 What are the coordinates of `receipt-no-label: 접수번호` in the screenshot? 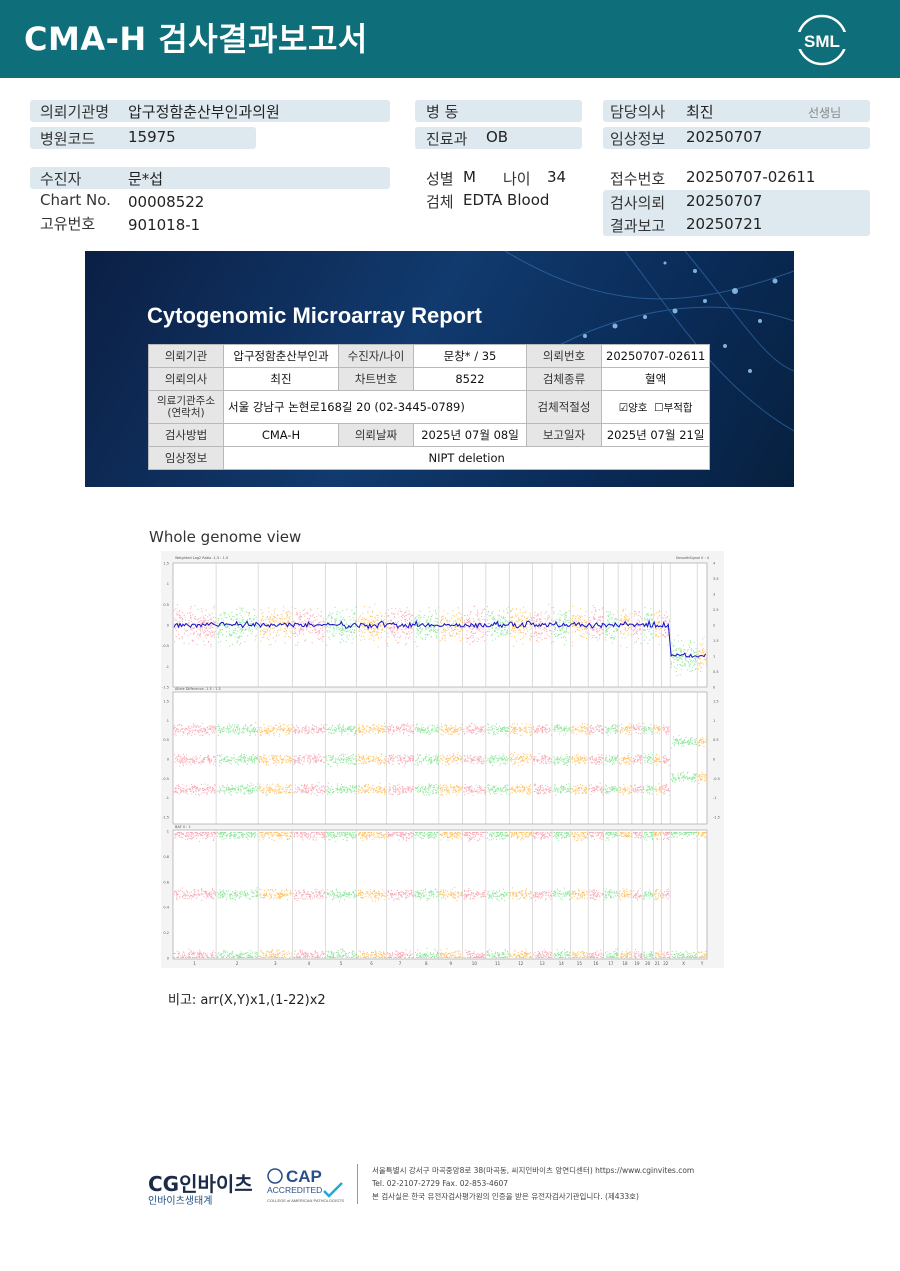 It's located at (638, 179).